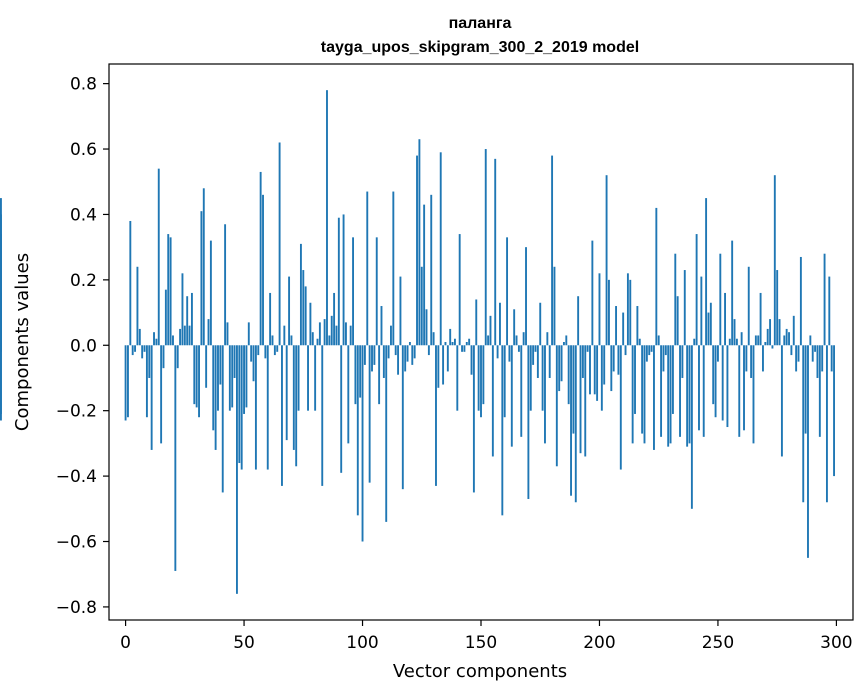 This screenshot has width=867, height=700. I want to click on x-tick-label: 250, so click(718, 643).